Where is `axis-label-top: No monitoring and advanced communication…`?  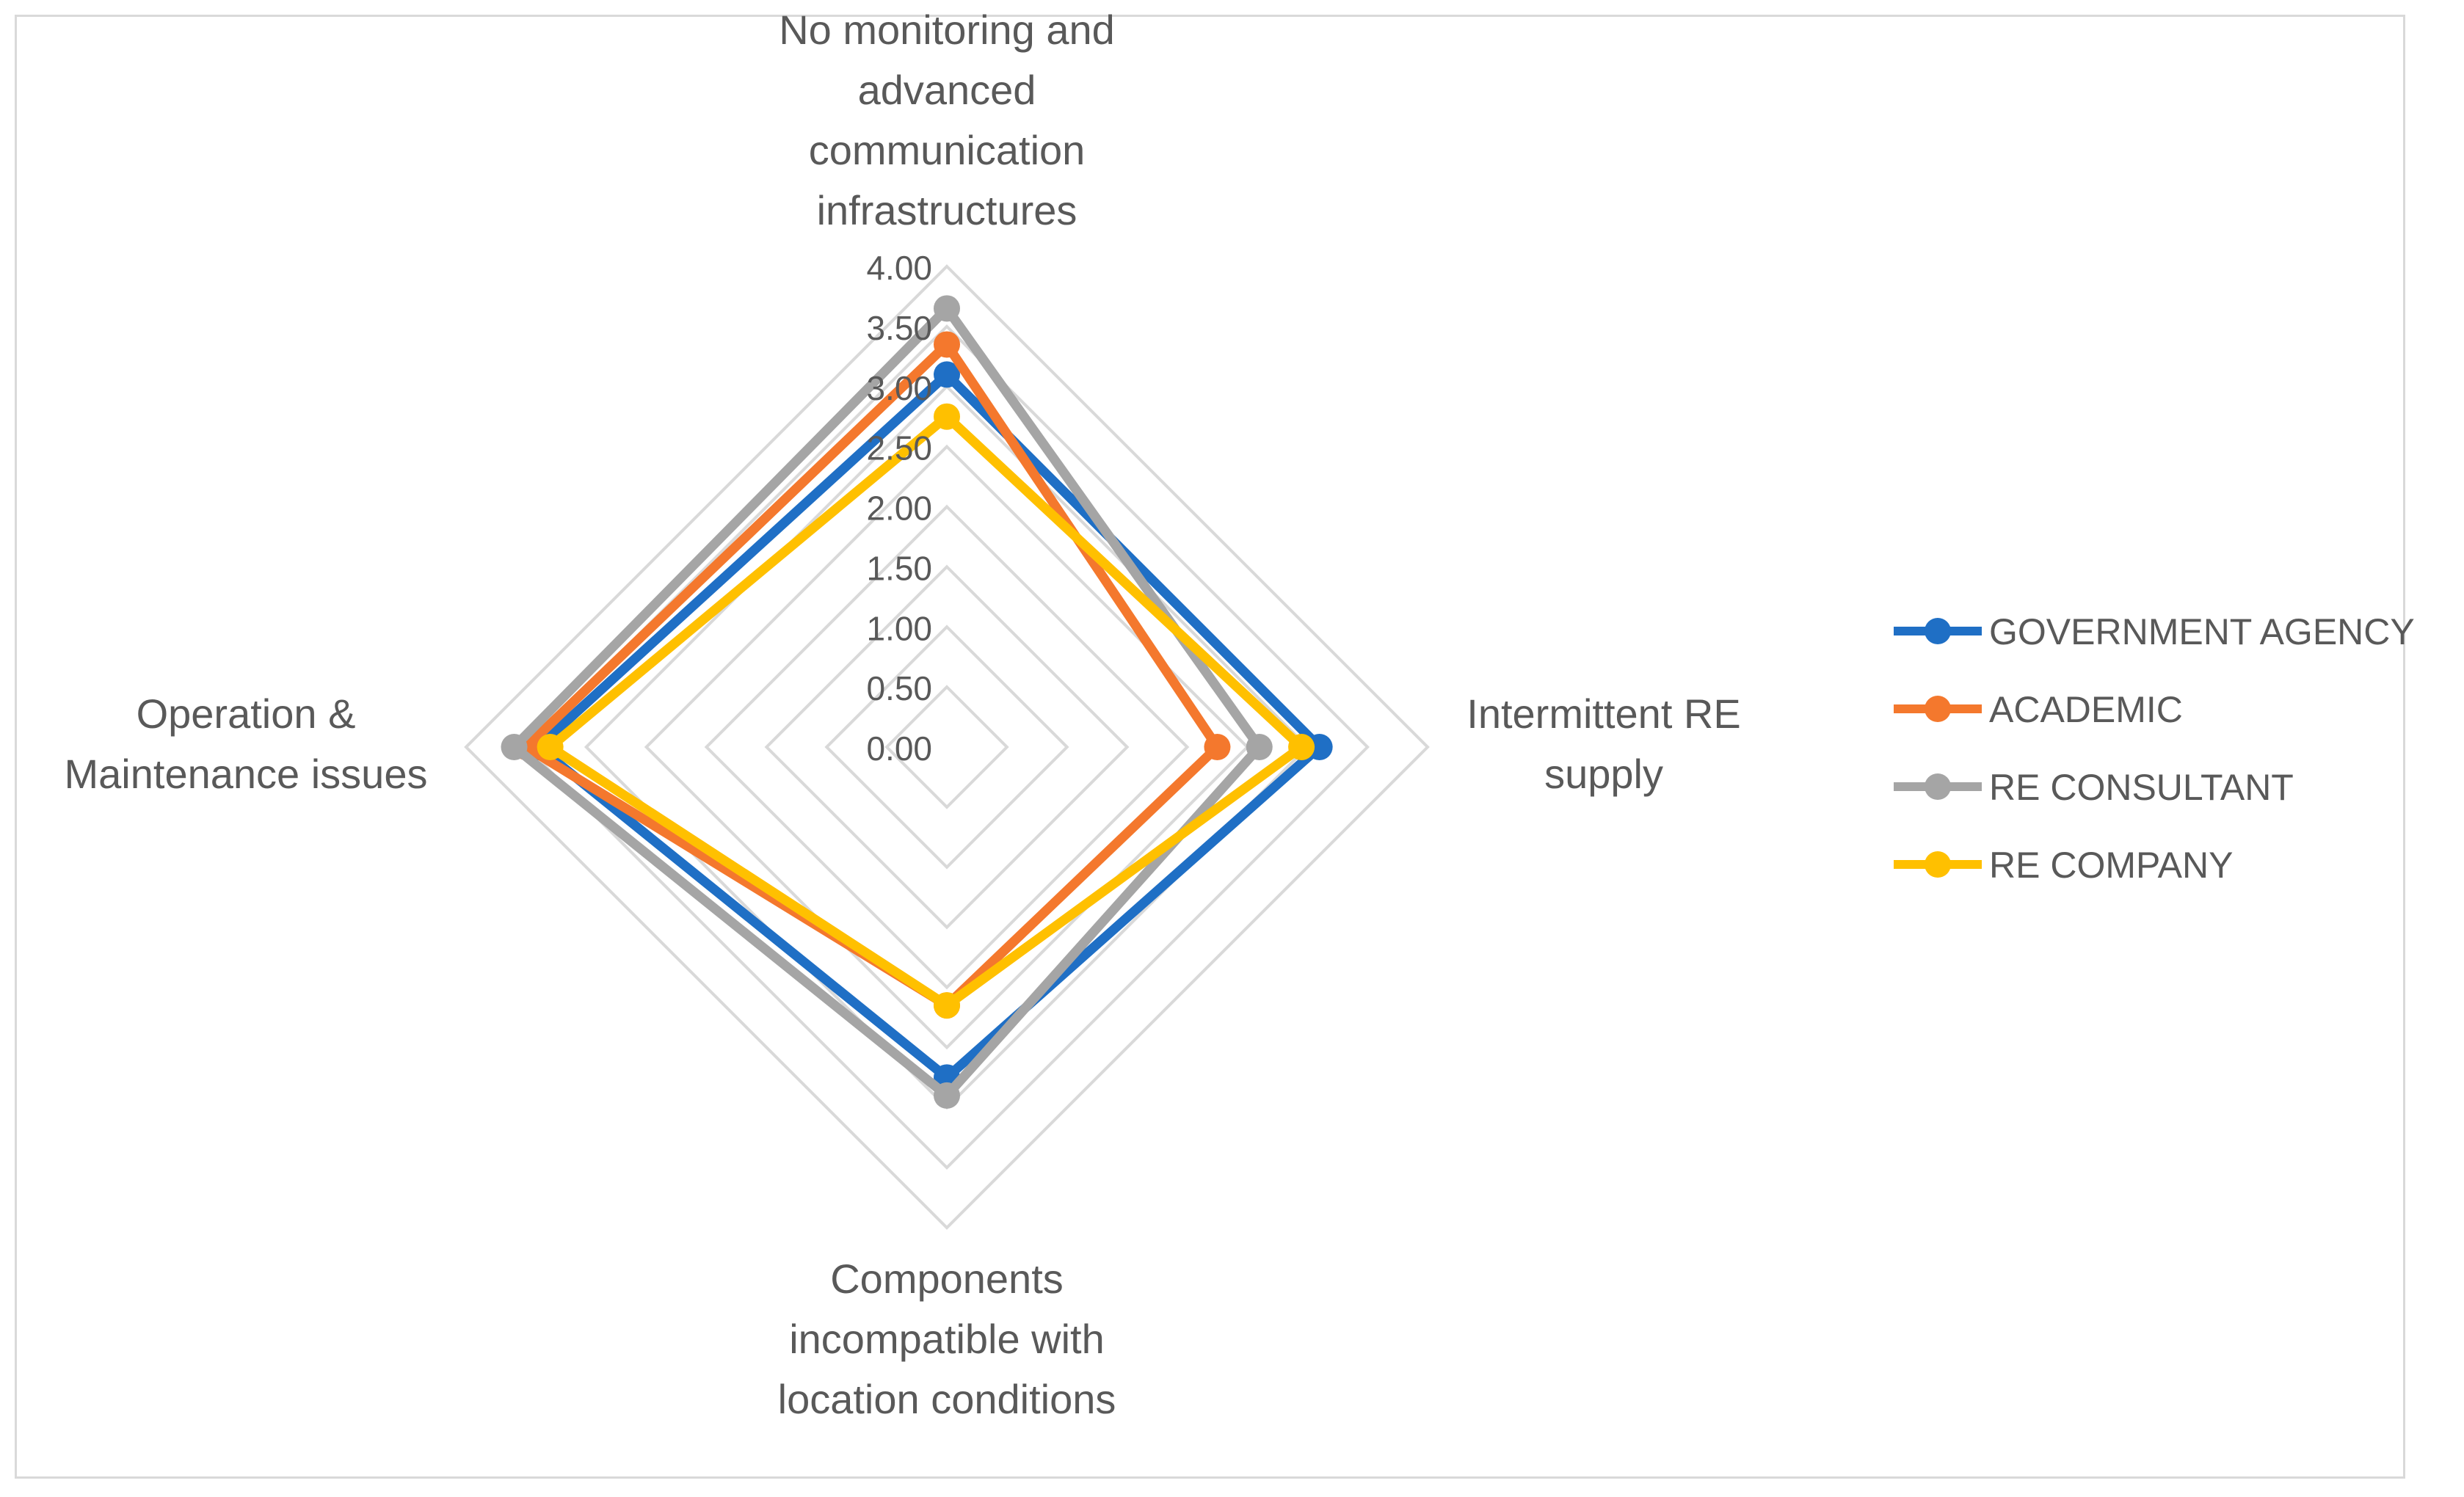
axis-label-top: No monitoring and advanced communication… is located at coordinates (947, 120).